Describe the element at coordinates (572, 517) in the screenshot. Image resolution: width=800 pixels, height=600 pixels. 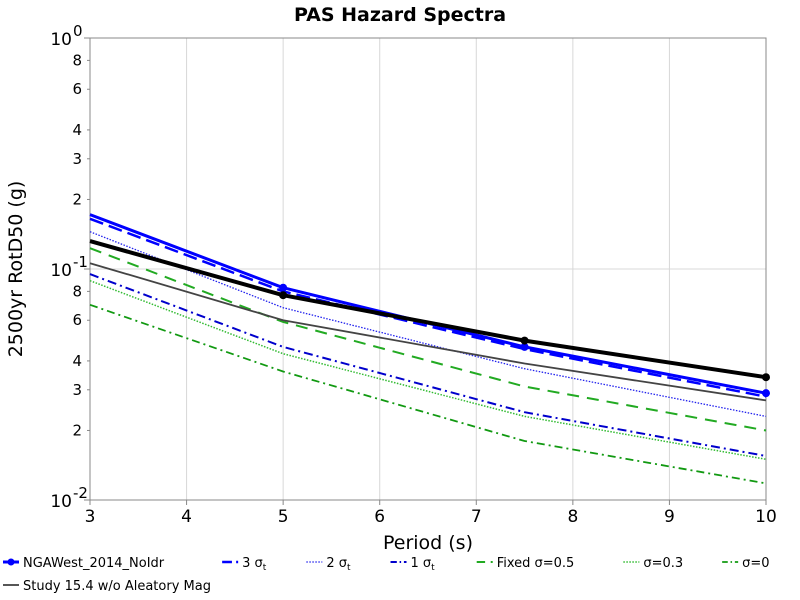
I see `x-tick-label: 8` at that location.